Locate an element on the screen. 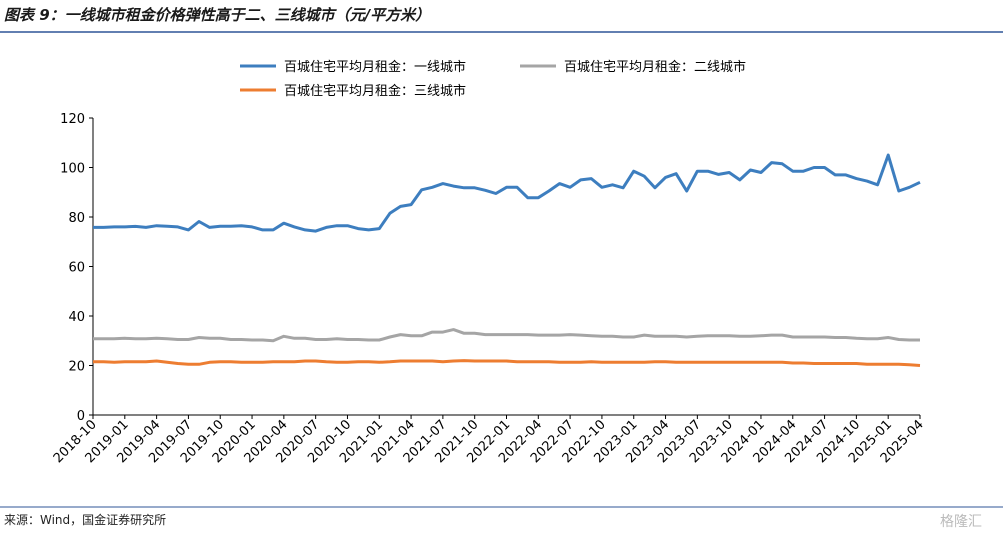 The width and height of the screenshot is (1003, 544). y-tick-label: 20 is located at coordinates (76, 367).